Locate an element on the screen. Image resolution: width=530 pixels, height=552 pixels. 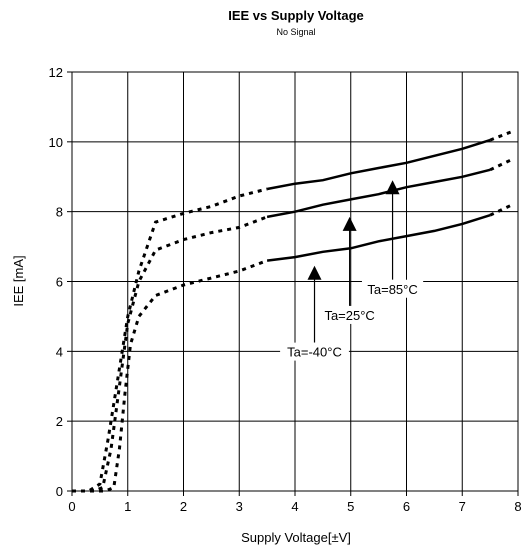
y-tick-label: 2 is located at coordinates (59, 421).